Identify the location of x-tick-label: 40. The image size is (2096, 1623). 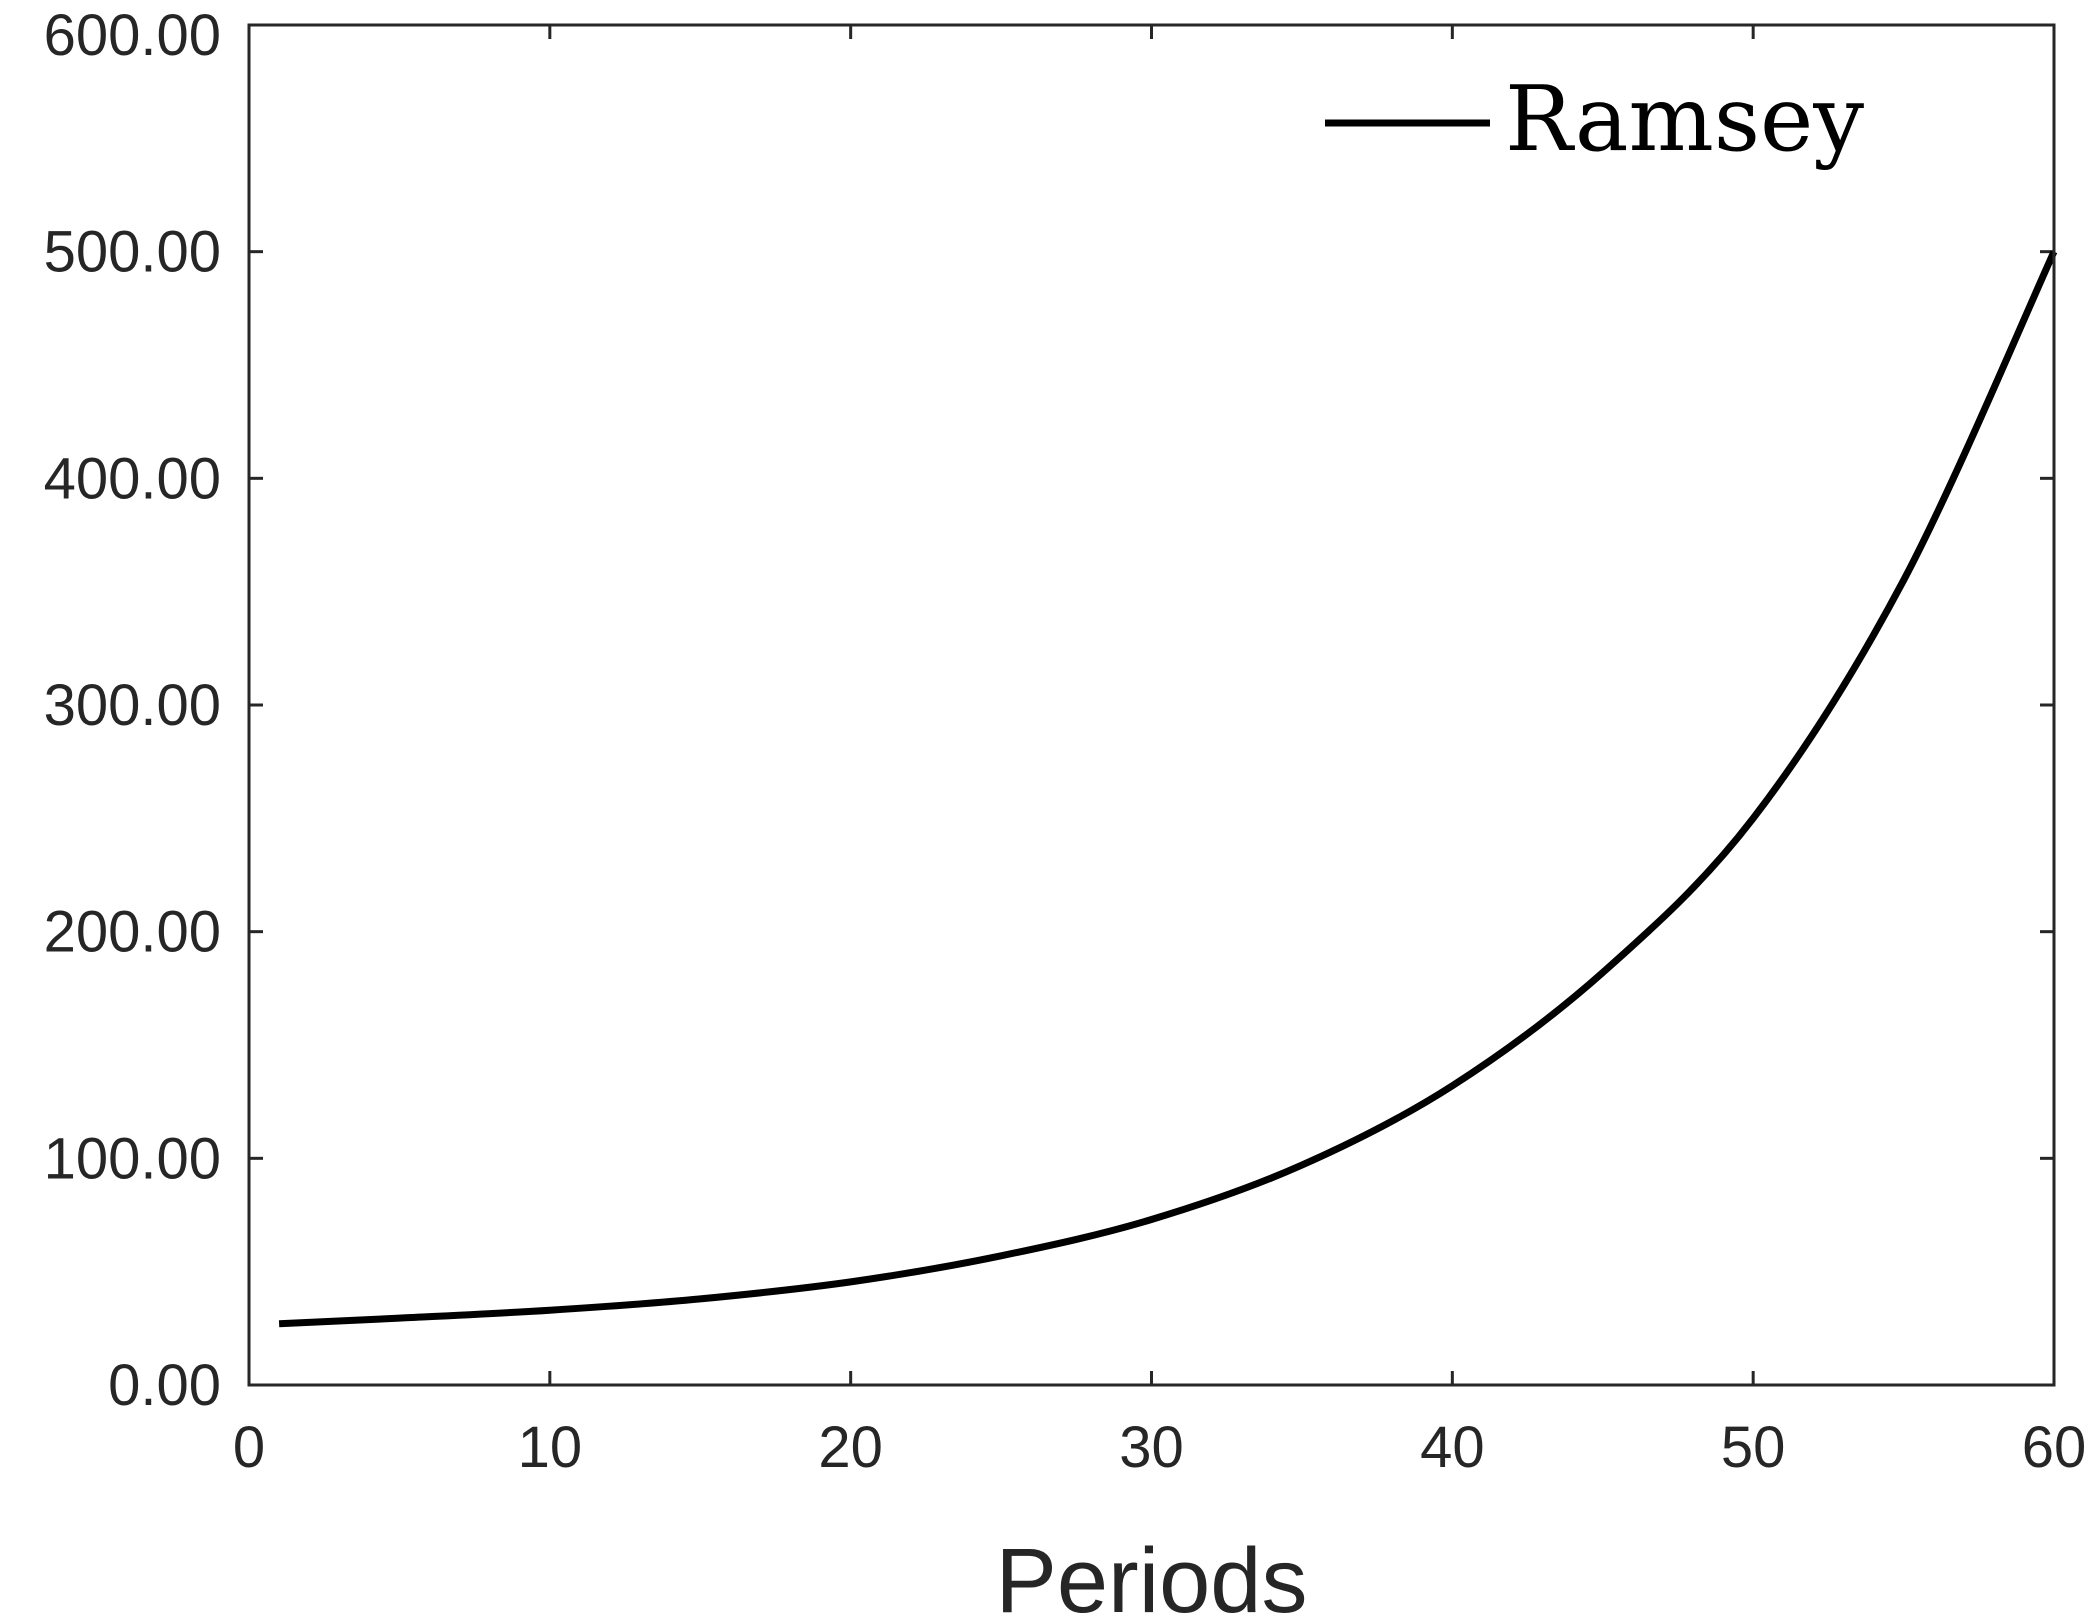
(1452, 1447).